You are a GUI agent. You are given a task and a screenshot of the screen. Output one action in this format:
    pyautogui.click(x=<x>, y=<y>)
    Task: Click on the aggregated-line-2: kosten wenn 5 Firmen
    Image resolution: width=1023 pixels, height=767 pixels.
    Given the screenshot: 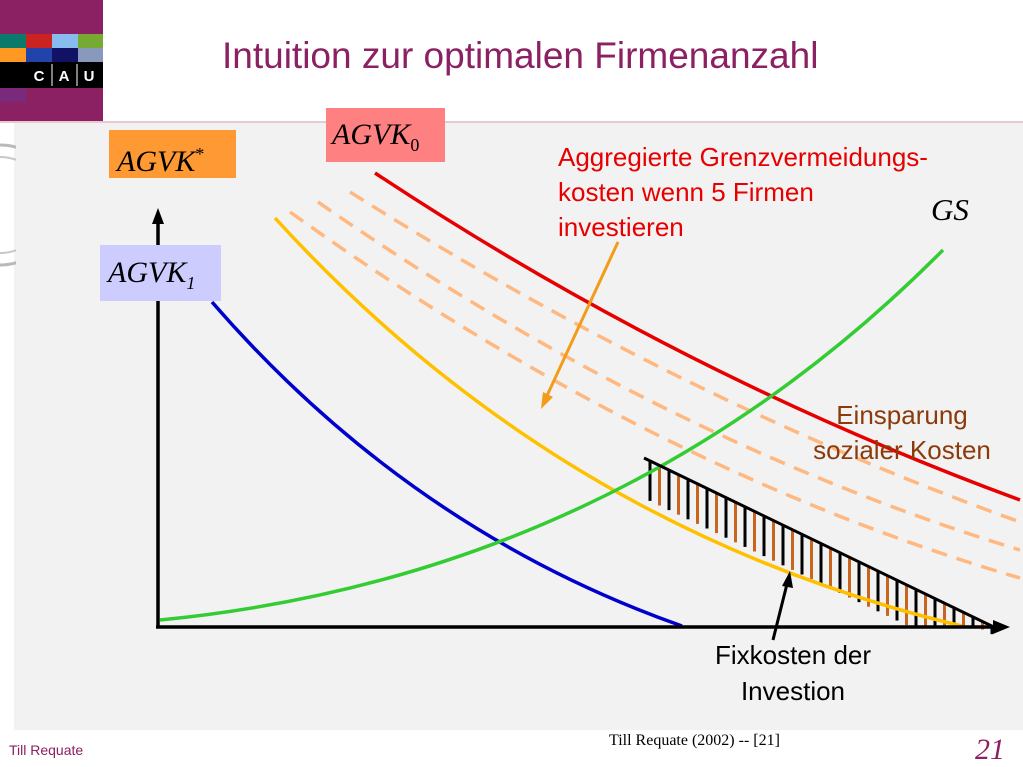 What is the action you would take?
    pyautogui.click(x=686, y=192)
    